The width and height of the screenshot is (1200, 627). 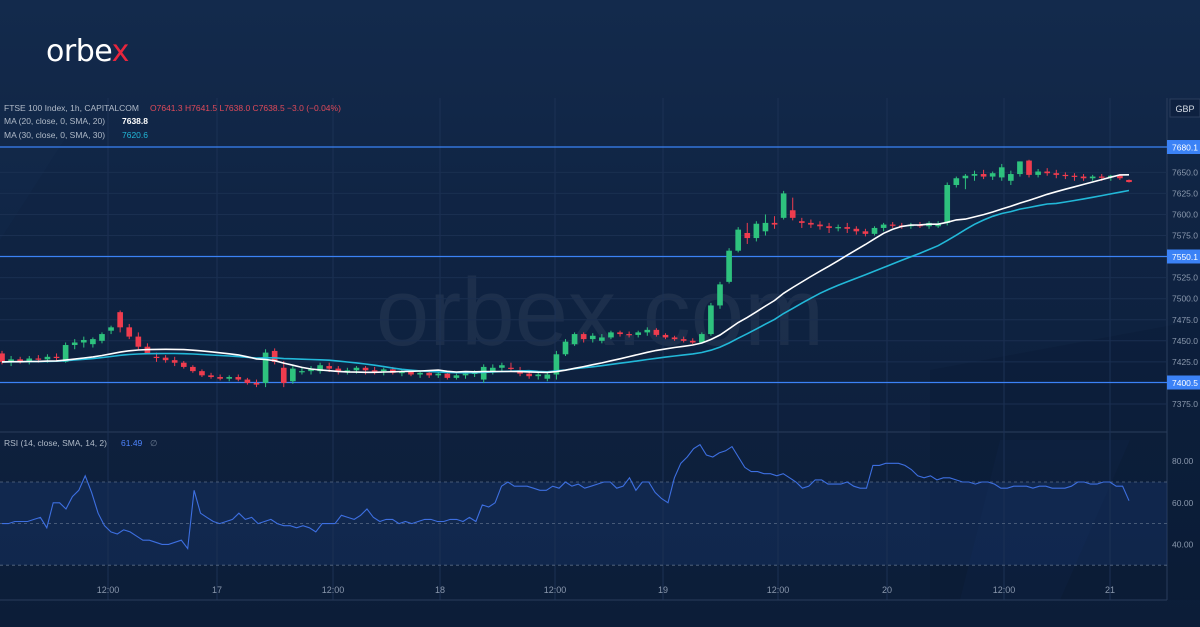 What do you see at coordinates (54, 135) in the screenshot?
I see `legend-ma30-label: MA (30, close, 0, SMA, 30)` at bounding box center [54, 135].